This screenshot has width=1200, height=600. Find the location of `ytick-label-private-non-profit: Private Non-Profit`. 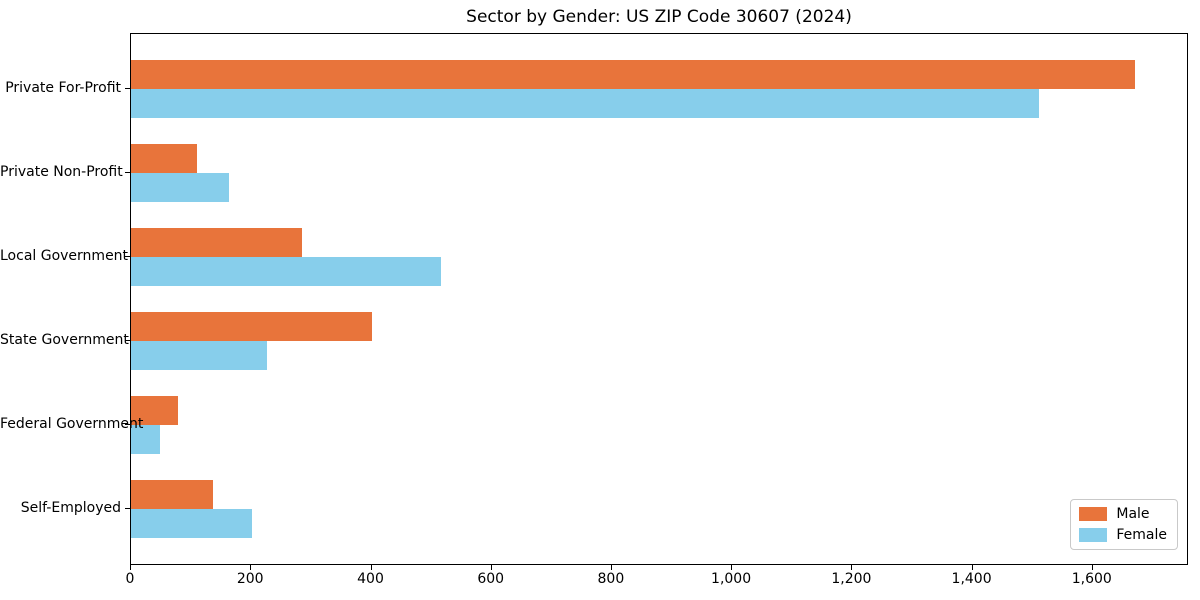

ytick-label-private-non-profit: Private Non-Profit is located at coordinates (61, 172).